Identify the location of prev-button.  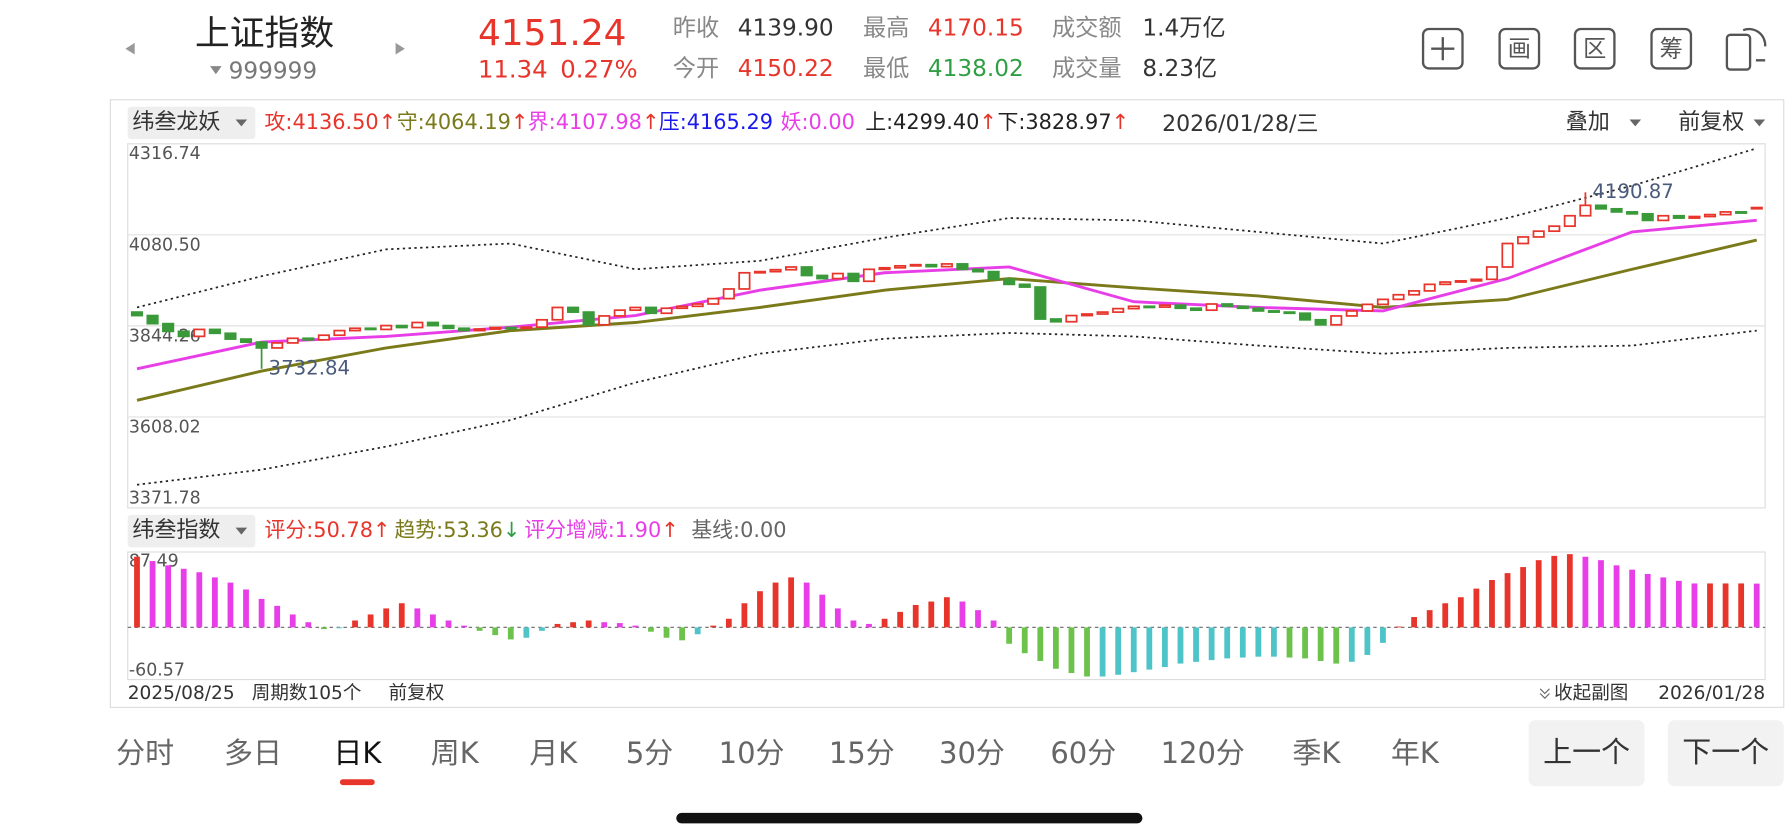
(1586, 753).